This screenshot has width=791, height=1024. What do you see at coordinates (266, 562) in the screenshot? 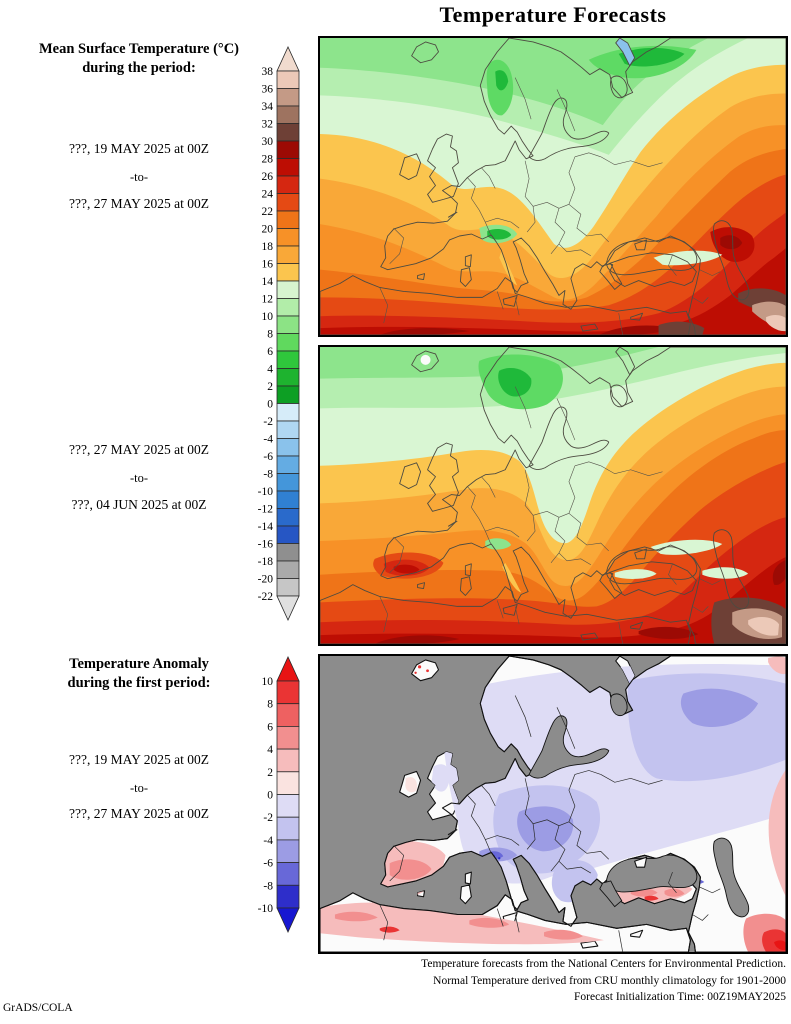
I see `svg-text: -18` at bounding box center [266, 562].